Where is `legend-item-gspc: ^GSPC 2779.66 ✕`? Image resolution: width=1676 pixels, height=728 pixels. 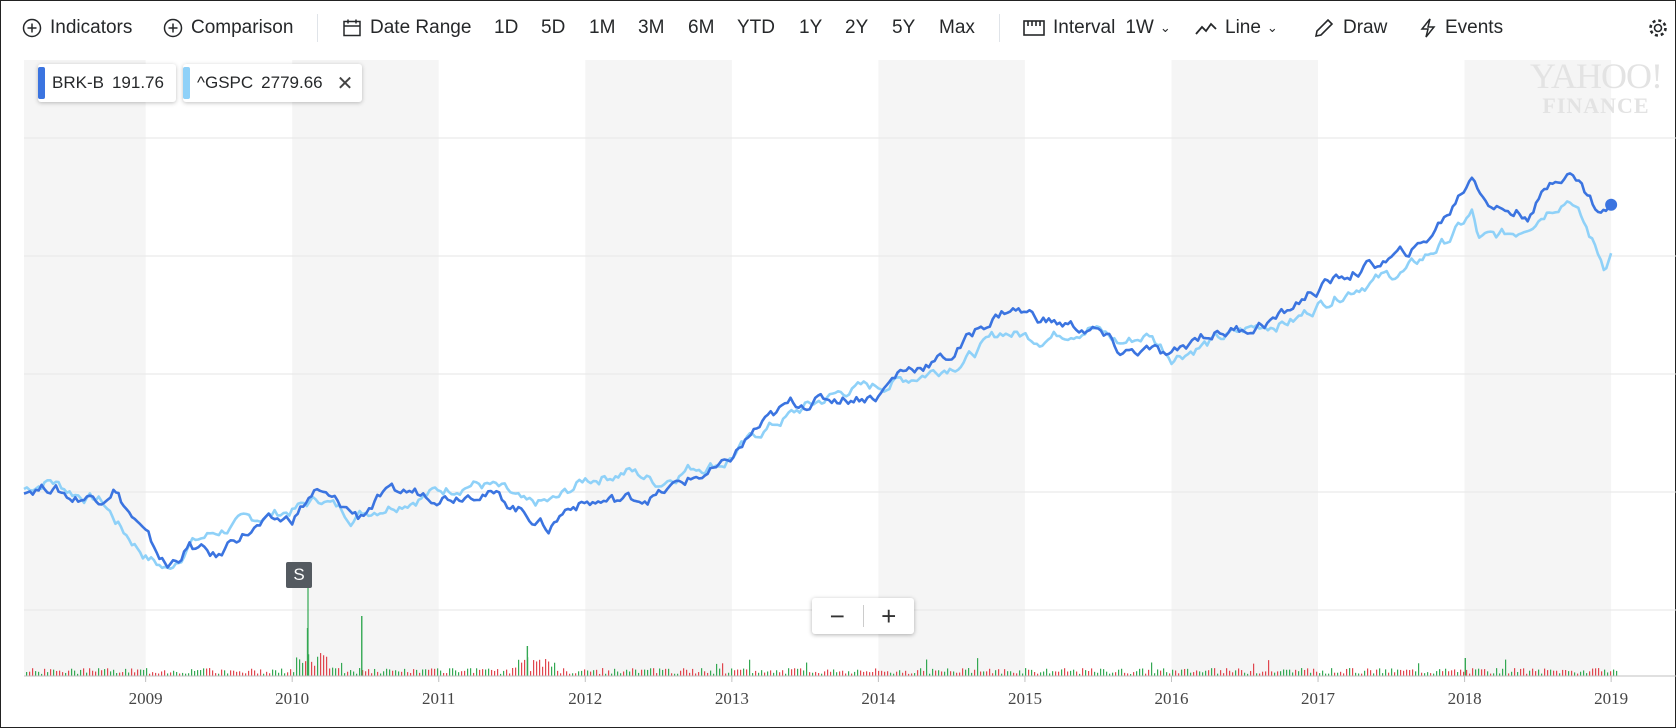 legend-item-gspc: ^GSPC 2779.66 ✕ is located at coordinates (272, 83).